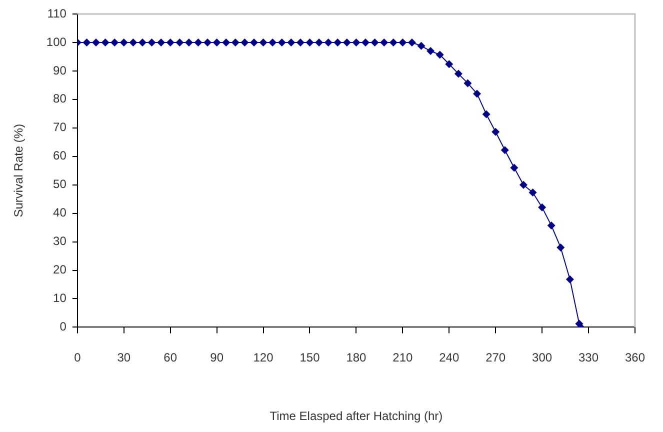  I want to click on y-tick-label: 20, so click(60, 269).